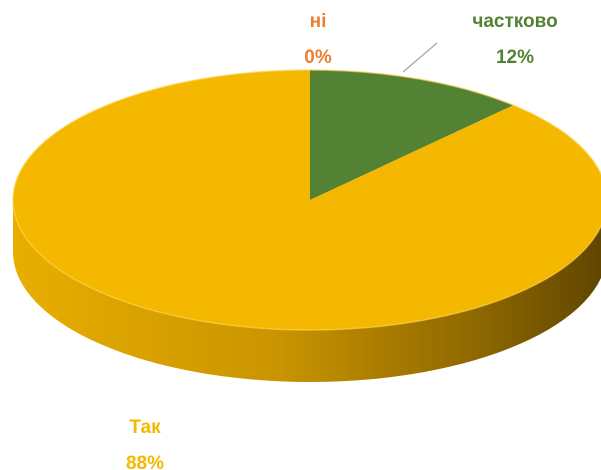 Image resolution: width=601 pixels, height=470 pixels. What do you see at coordinates (515, 57) in the screenshot?
I see `value-label: 12%` at bounding box center [515, 57].